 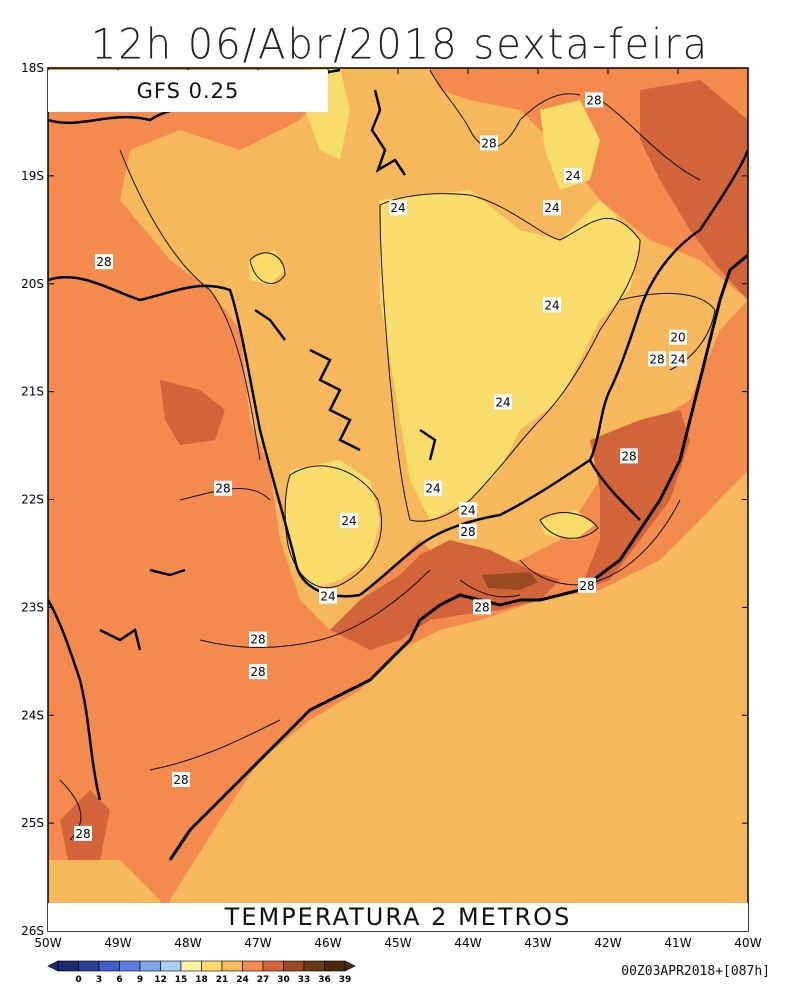 What do you see at coordinates (345, 980) in the screenshot?
I see `colorbar-tick-label: 39` at bounding box center [345, 980].